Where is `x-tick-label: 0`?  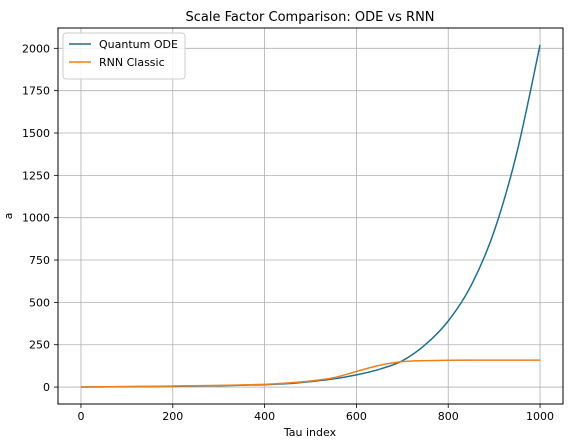 x-tick-label: 0 is located at coordinates (80, 416).